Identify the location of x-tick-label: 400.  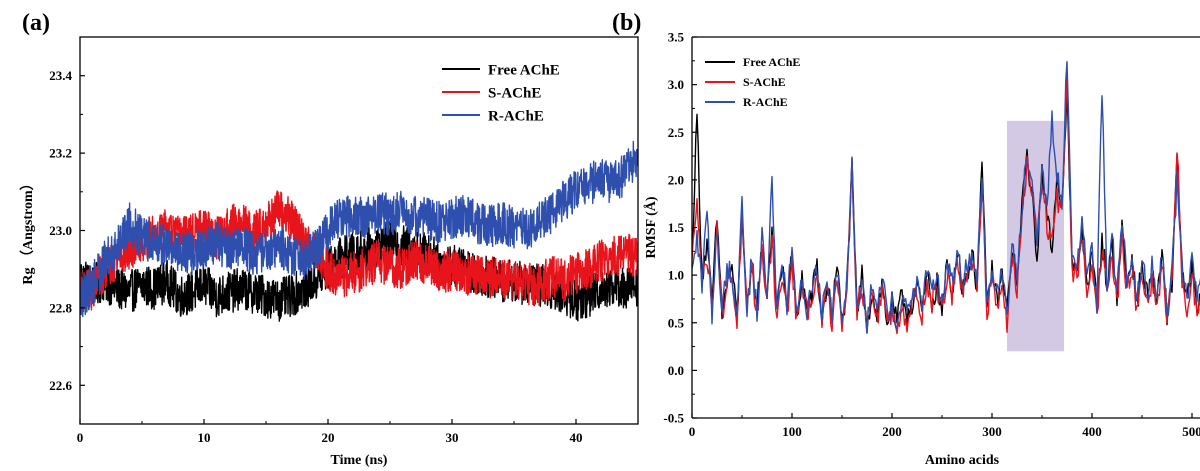
(1092, 431).